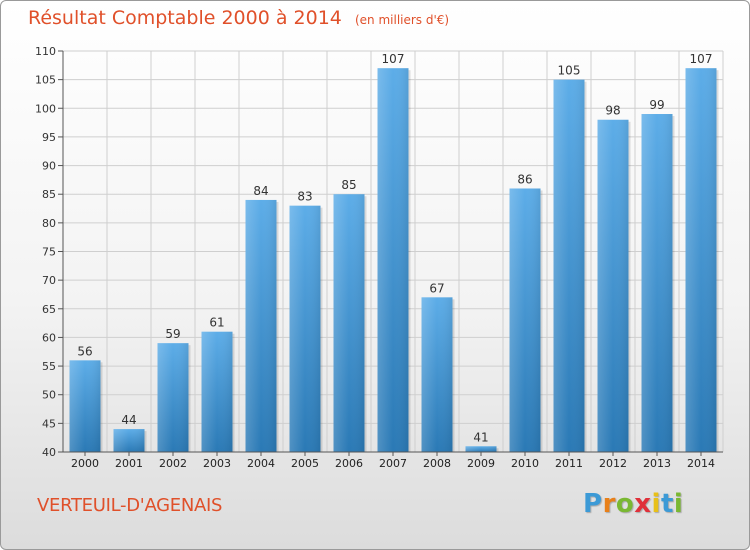  Describe the element at coordinates (625, 504) in the screenshot. I see `logo-letter: o` at that location.